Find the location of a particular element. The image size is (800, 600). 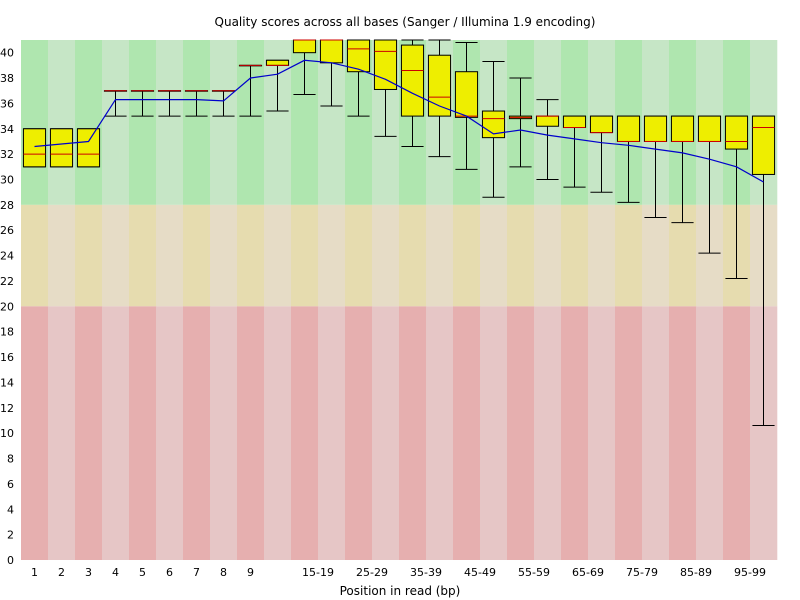

y-tick-label: 16 is located at coordinates (7, 357).